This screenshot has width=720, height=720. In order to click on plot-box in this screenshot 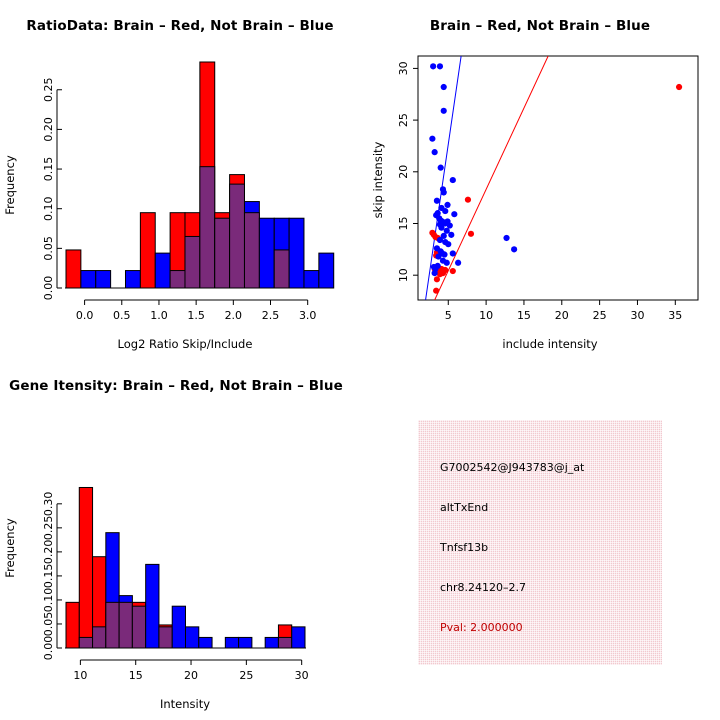, I will do `click(558, 178)`.